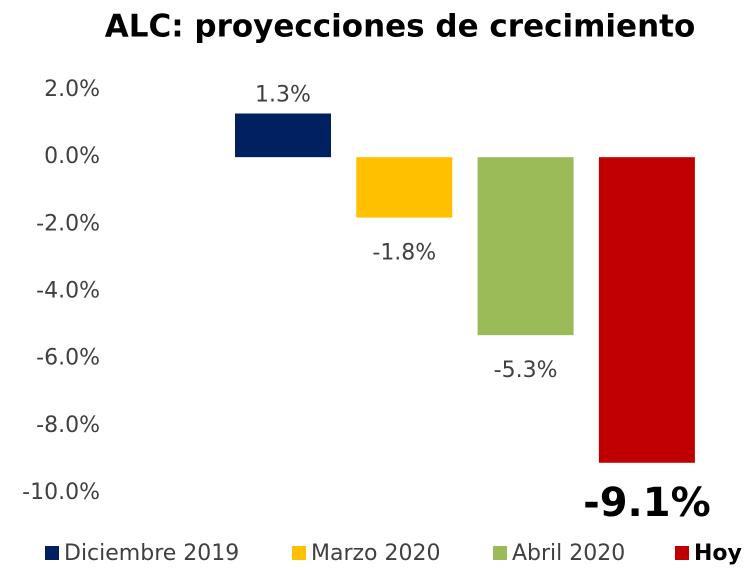 This screenshot has width=745, height=570. I want to click on y-tick-label: -4.0%, so click(68, 291).